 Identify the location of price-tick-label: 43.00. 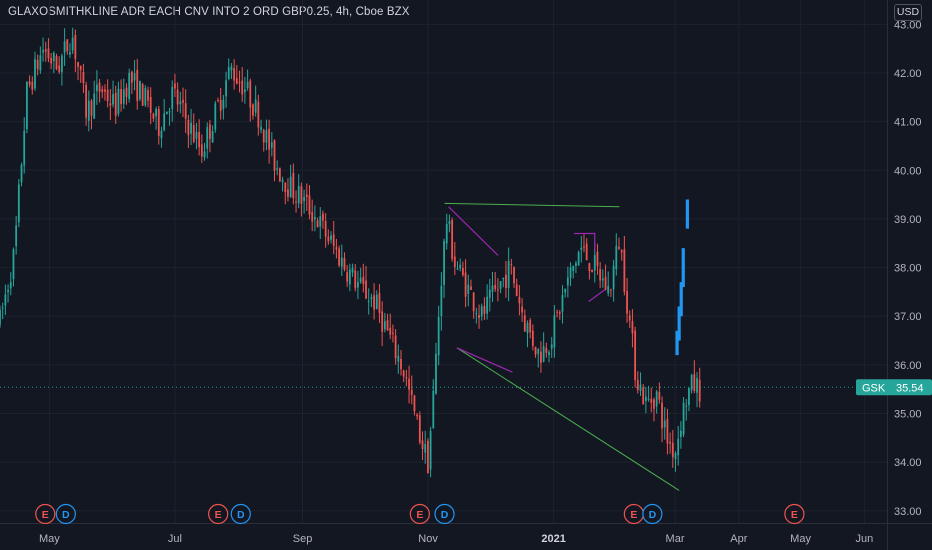
(908, 25).